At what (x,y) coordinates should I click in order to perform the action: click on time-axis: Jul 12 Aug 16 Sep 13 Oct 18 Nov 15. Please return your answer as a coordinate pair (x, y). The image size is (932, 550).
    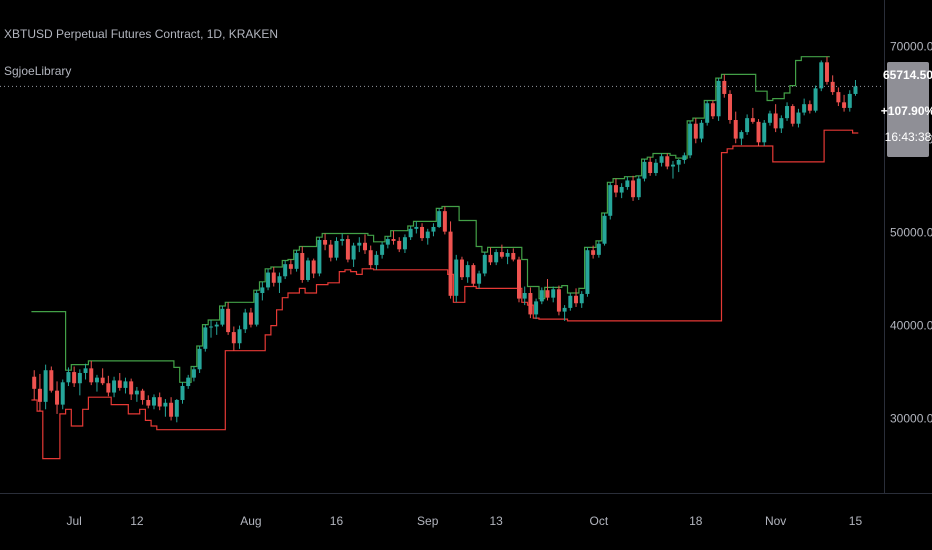
    Looking at the image, I should click on (464, 521).